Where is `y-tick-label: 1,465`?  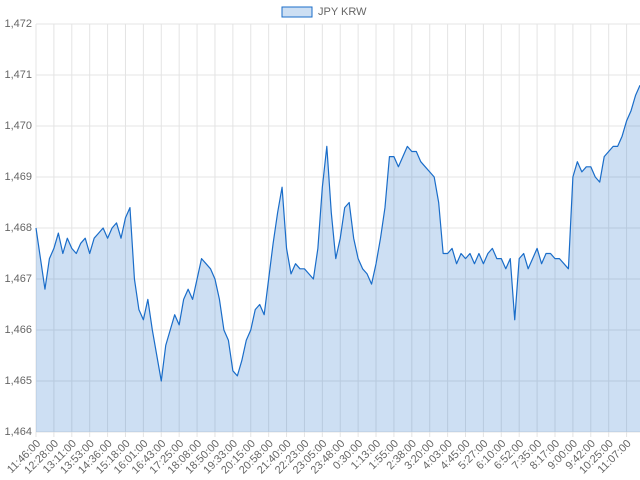 y-tick-label: 1,465 is located at coordinates (18, 381).